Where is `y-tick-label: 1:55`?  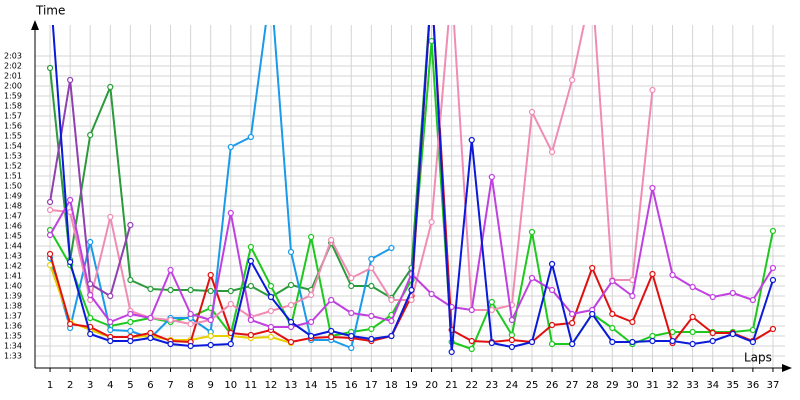
y-tick-label: 1:55 is located at coordinates (13, 136).